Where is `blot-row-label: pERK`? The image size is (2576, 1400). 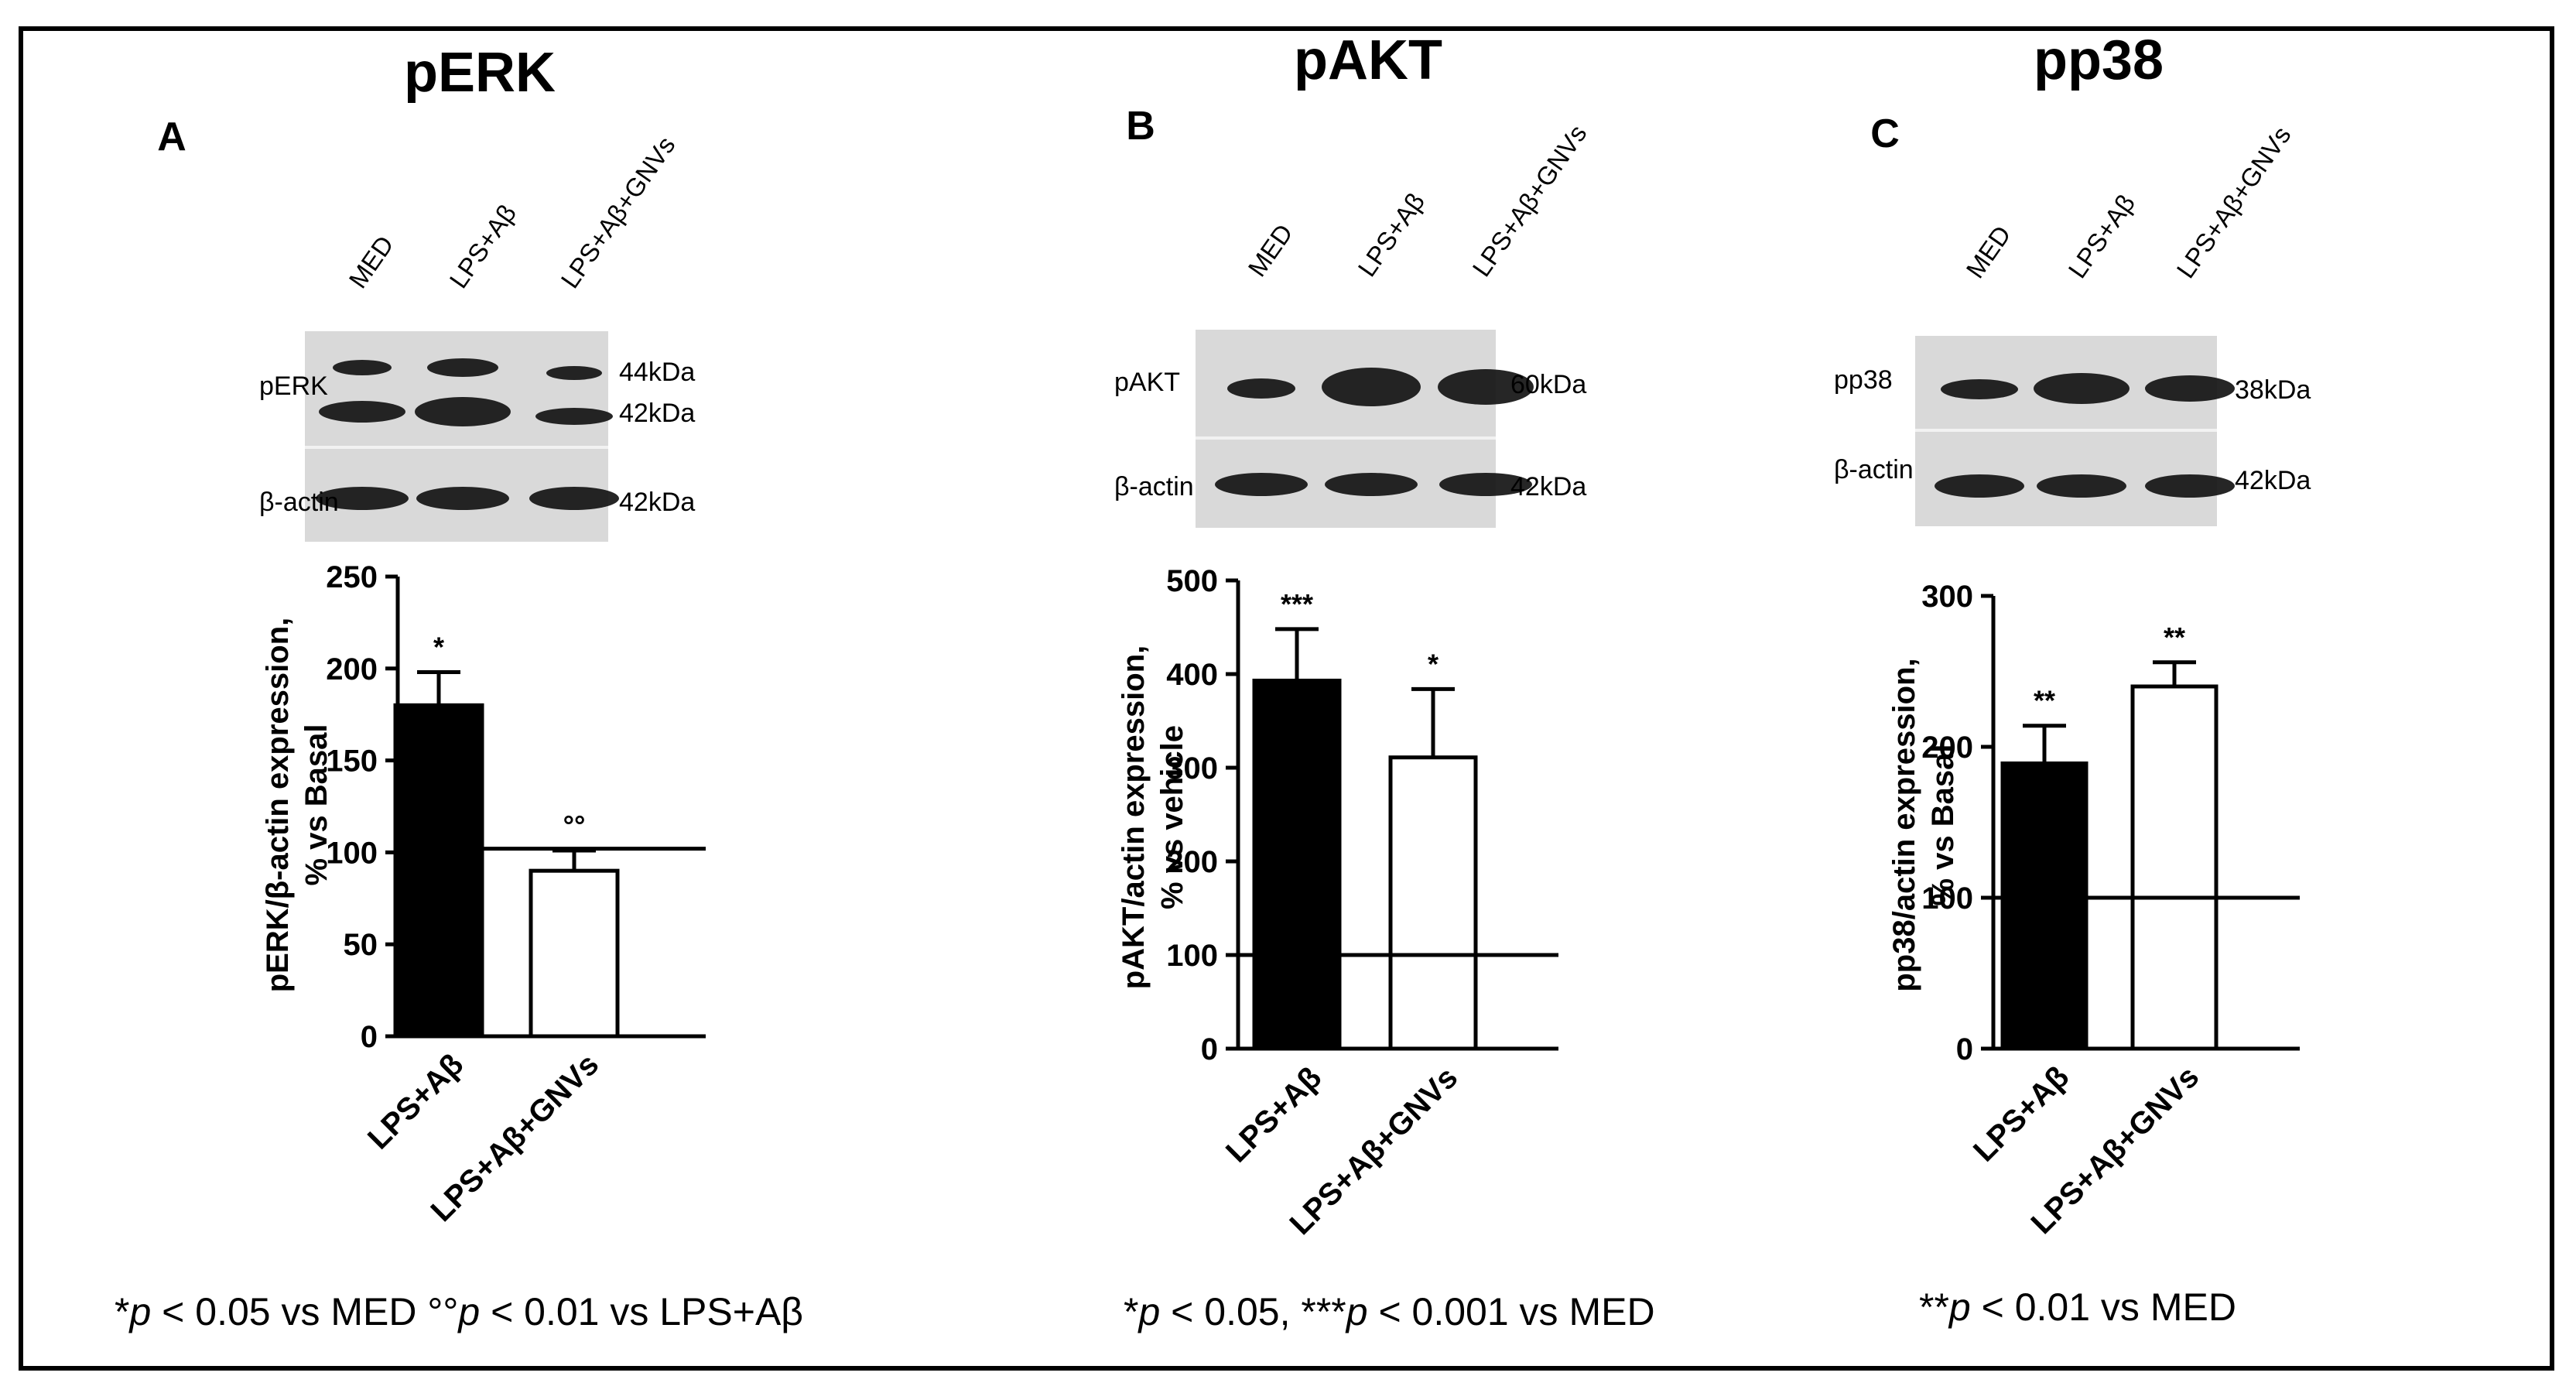 blot-row-label: pERK is located at coordinates (294, 386).